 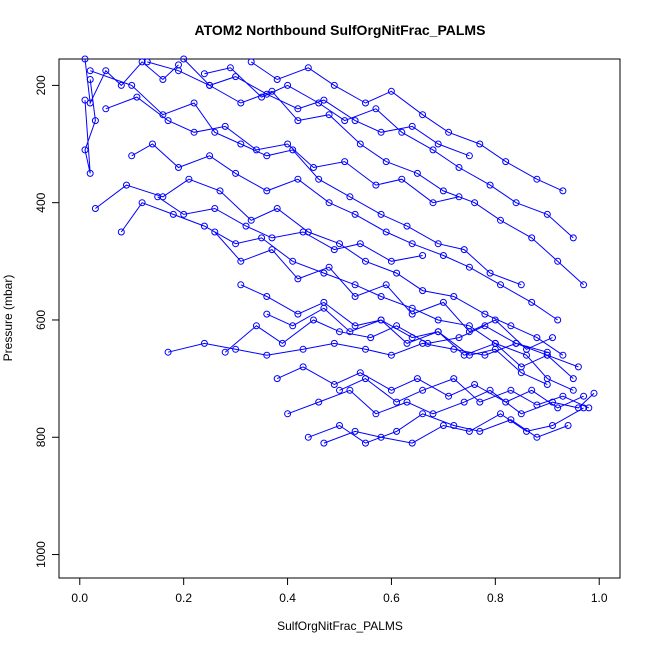 What do you see at coordinates (599, 598) in the screenshot?
I see `x-tick-label: 1.0` at bounding box center [599, 598].